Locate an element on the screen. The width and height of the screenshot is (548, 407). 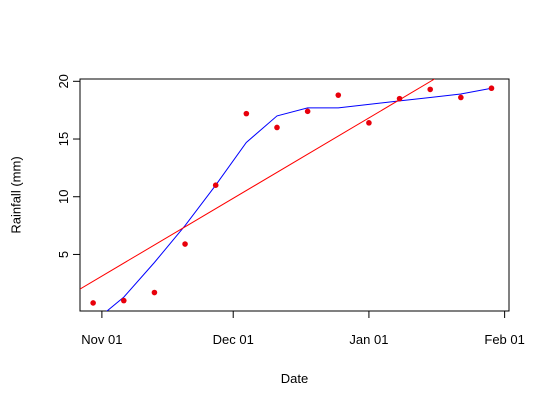
x-axis-title: Date is located at coordinates (294, 378).